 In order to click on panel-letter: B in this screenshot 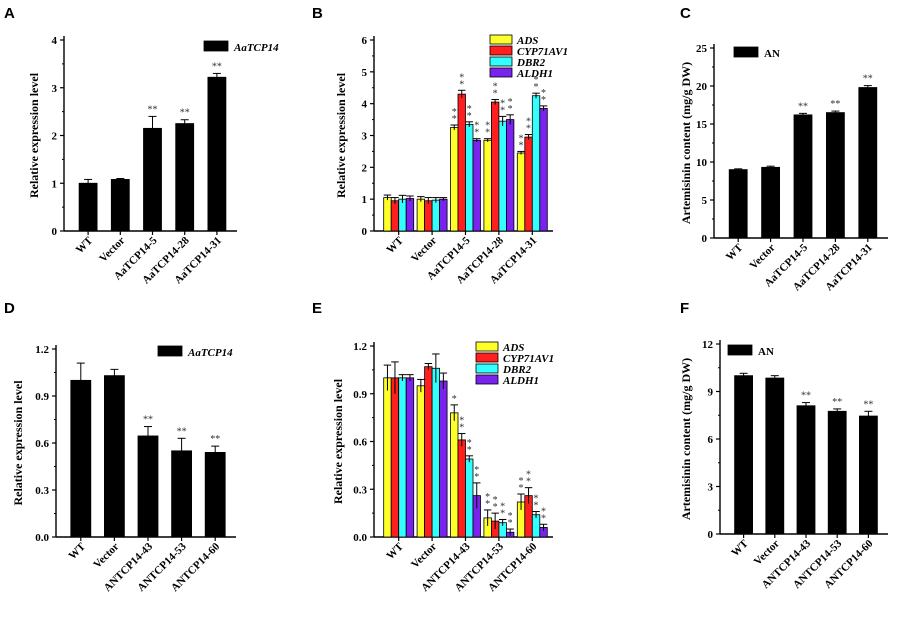, I will do `click(317, 13)`.